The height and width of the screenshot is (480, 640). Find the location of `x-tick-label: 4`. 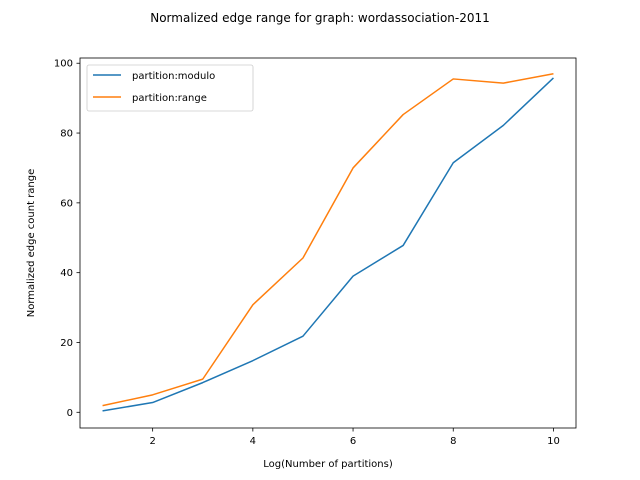

x-tick-label: 4 is located at coordinates (253, 441).